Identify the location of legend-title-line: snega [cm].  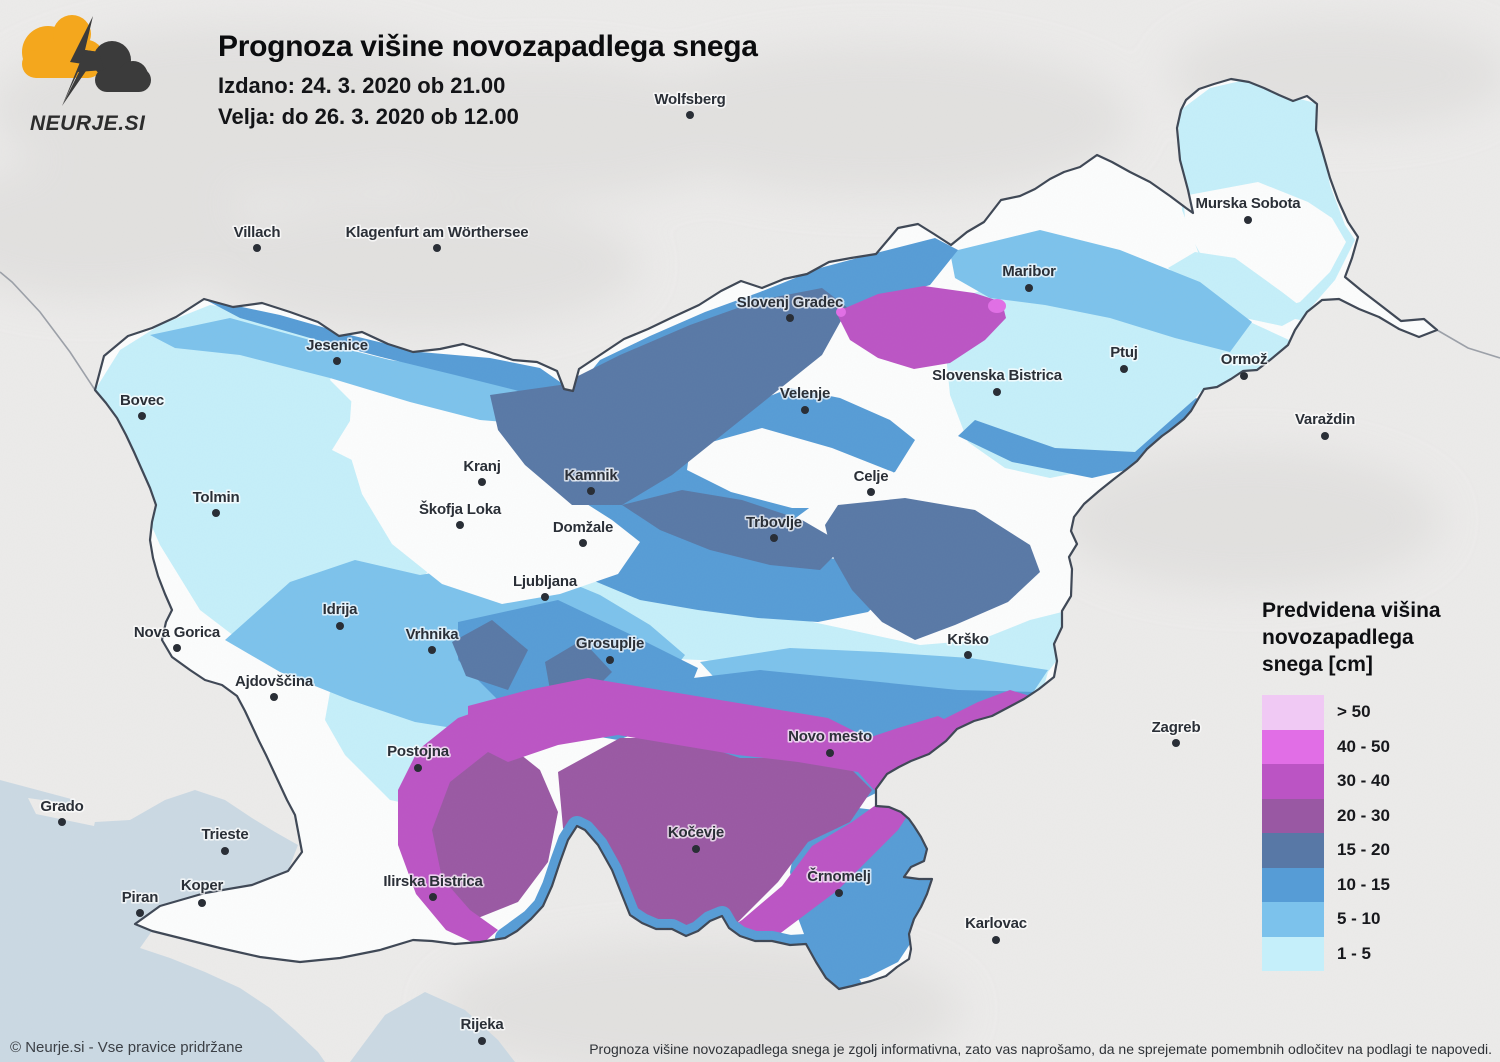
(1317, 664).